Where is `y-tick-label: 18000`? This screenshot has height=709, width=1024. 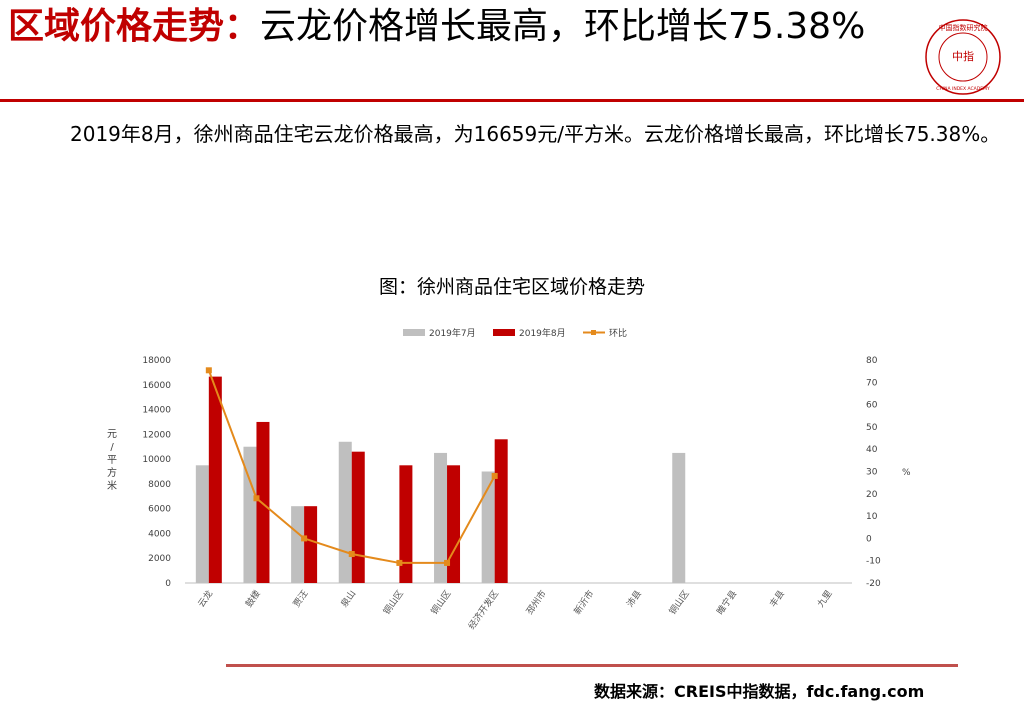 y-tick-label: 18000 is located at coordinates (156, 361).